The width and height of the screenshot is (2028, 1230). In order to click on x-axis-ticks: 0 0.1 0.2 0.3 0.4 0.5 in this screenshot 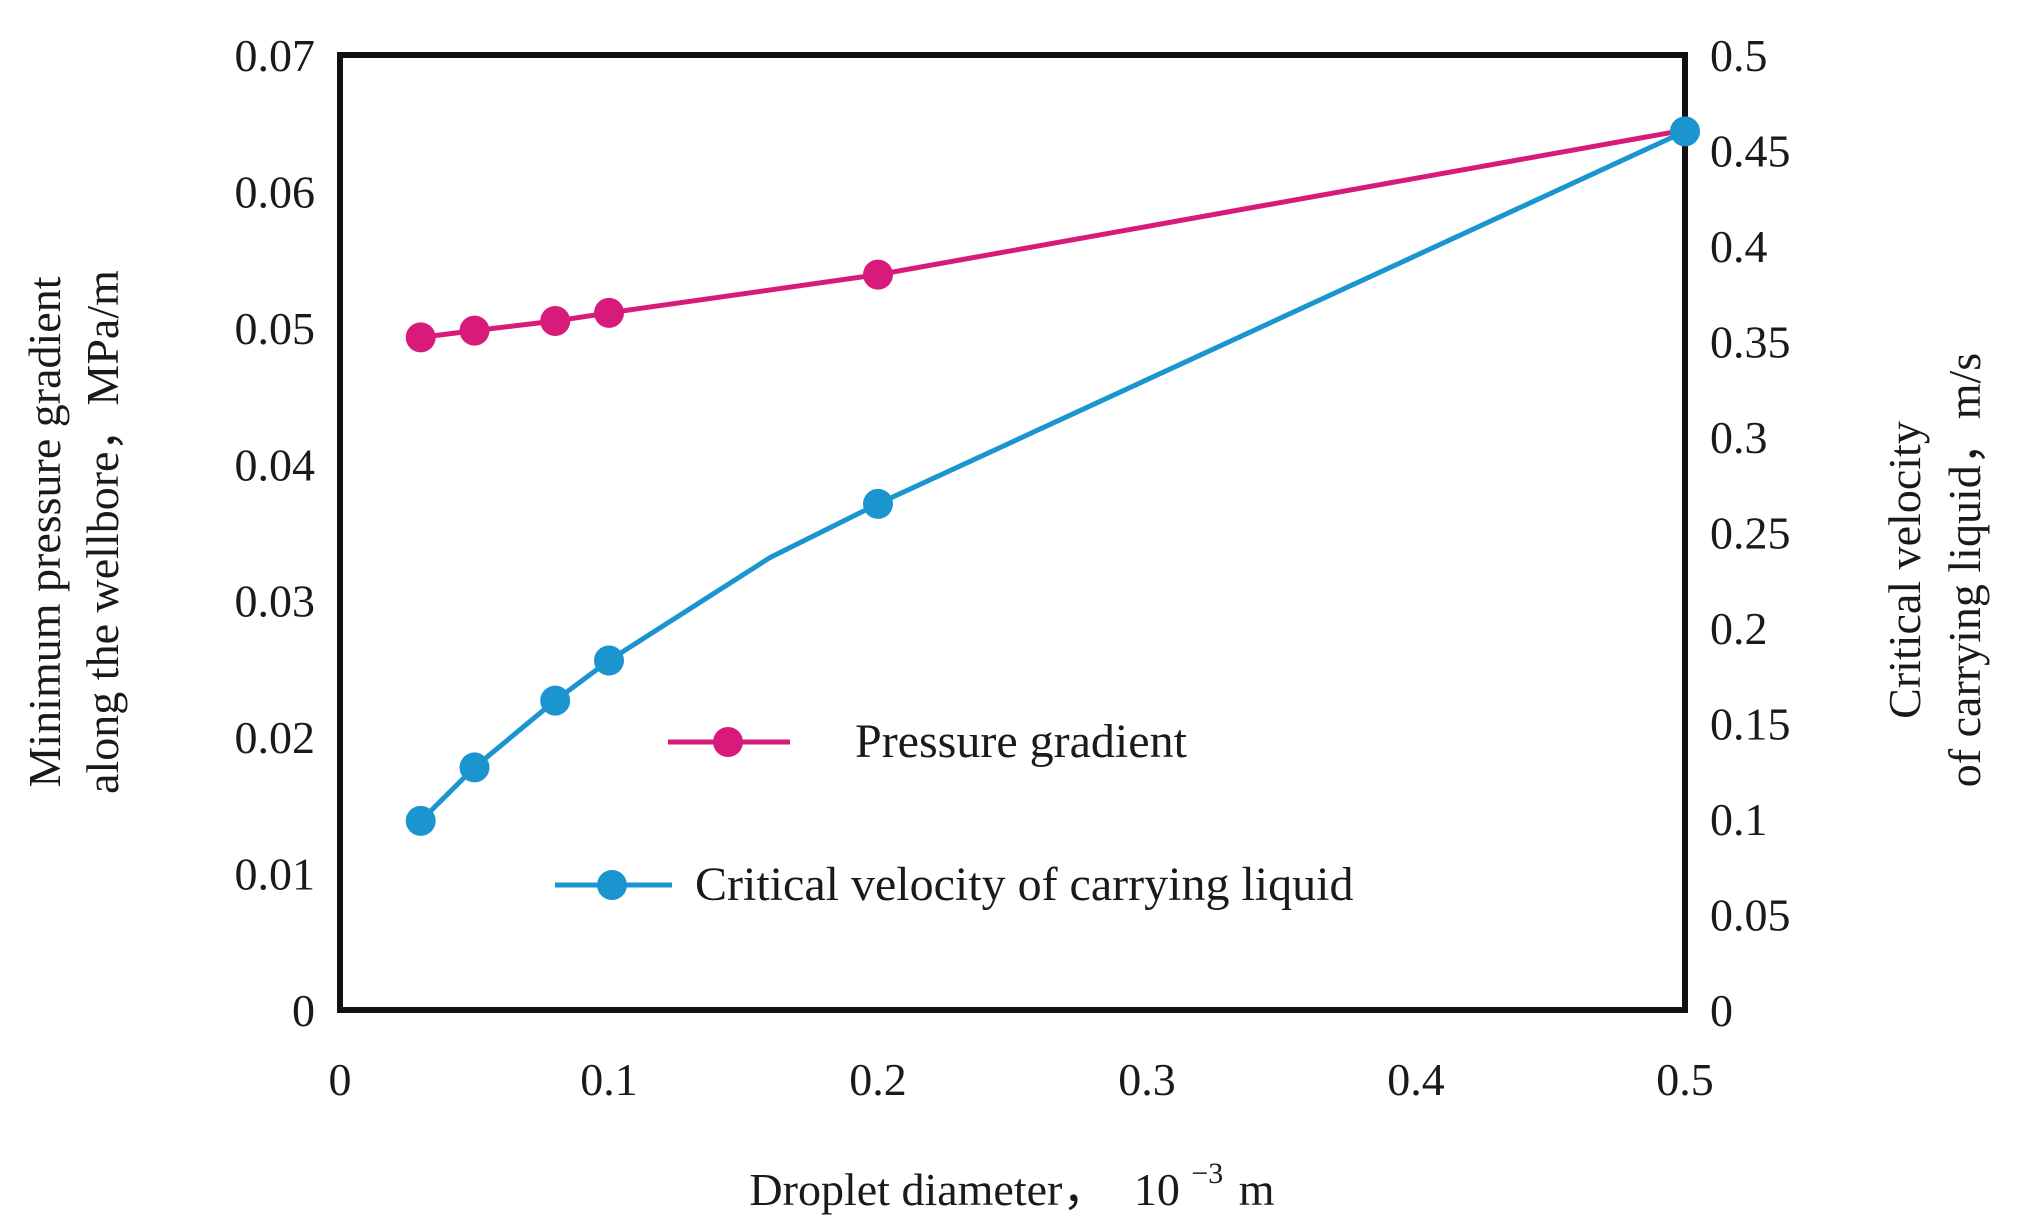, I will do `click(1021, 1079)`.